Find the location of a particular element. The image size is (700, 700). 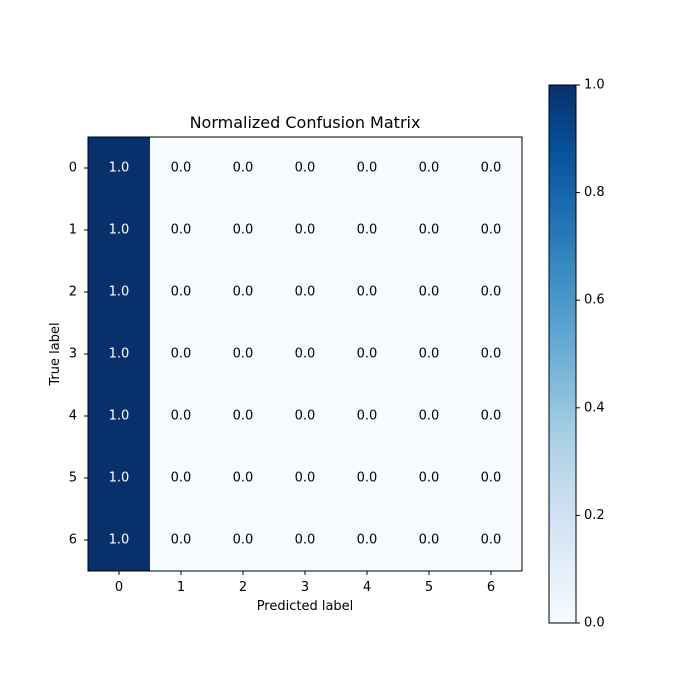

colorbar-tick-label: 0.2 is located at coordinates (594, 515).